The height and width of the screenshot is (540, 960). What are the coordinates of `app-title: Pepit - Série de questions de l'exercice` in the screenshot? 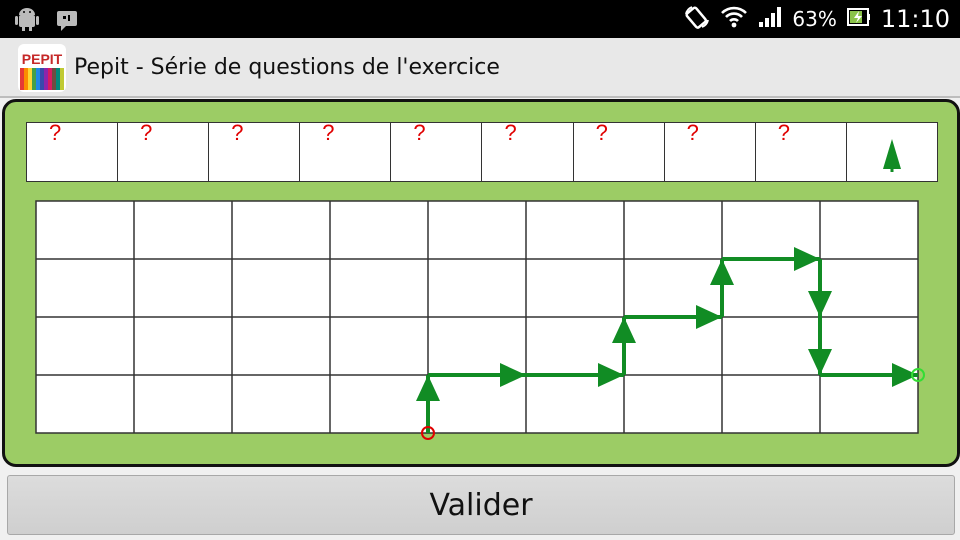 It's located at (287, 67).